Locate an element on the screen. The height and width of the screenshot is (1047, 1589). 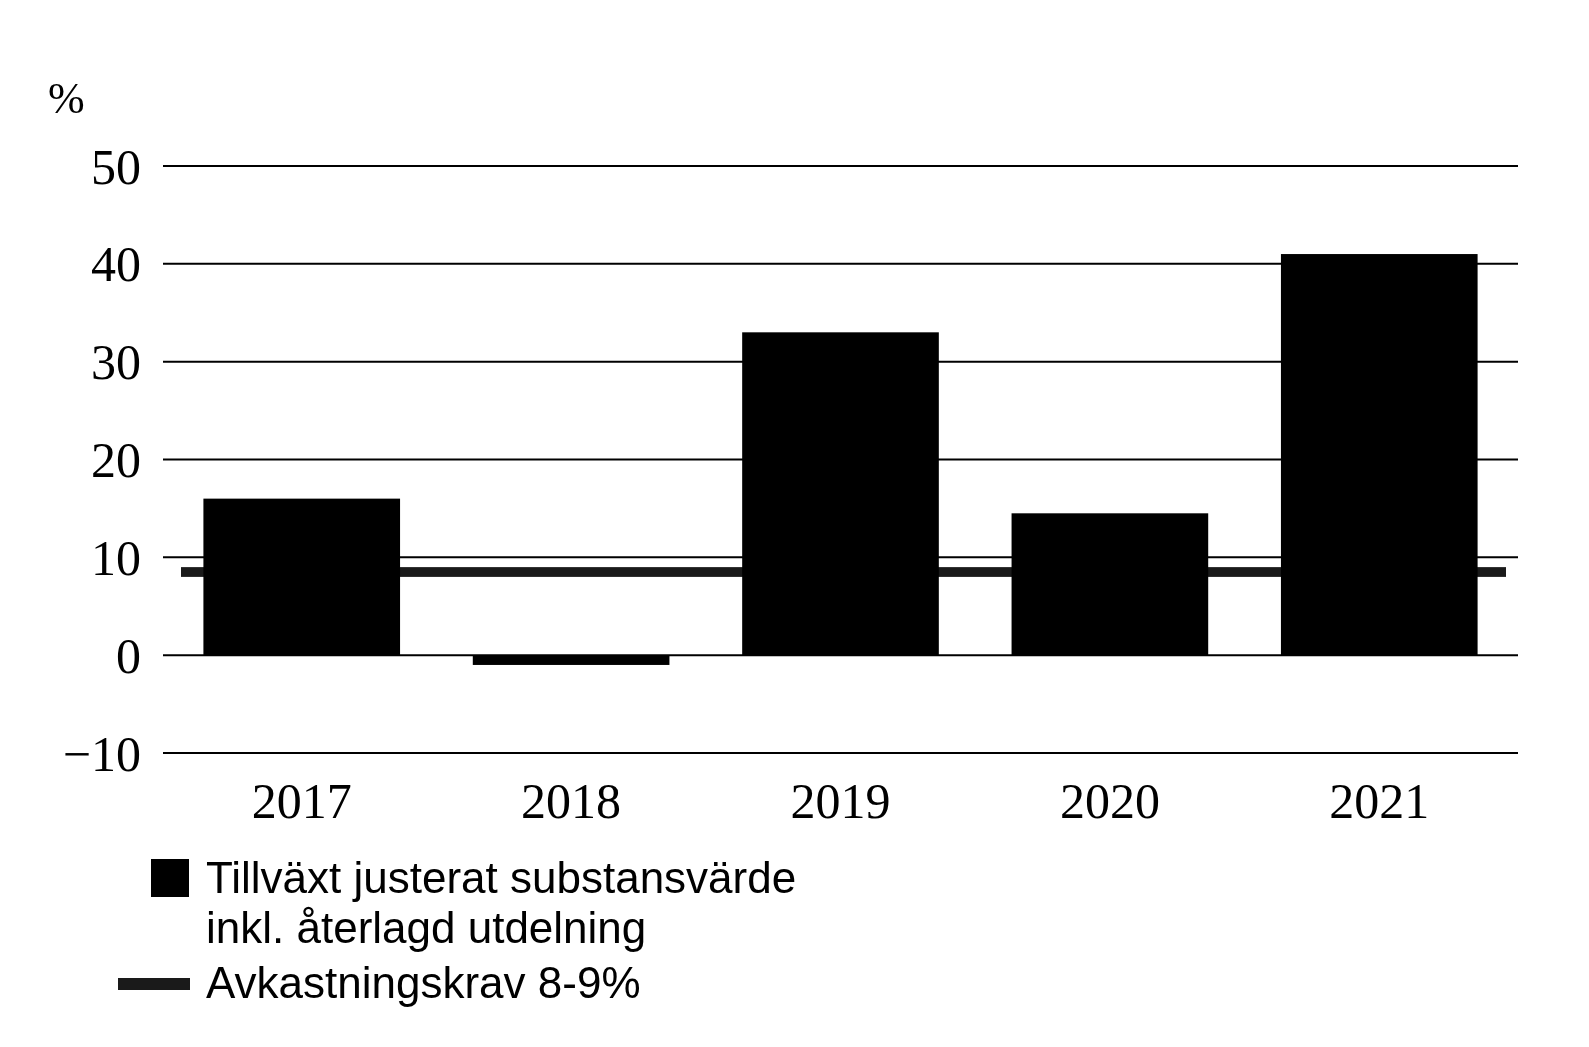
y-tick-label: 0 is located at coordinates (128, 655).